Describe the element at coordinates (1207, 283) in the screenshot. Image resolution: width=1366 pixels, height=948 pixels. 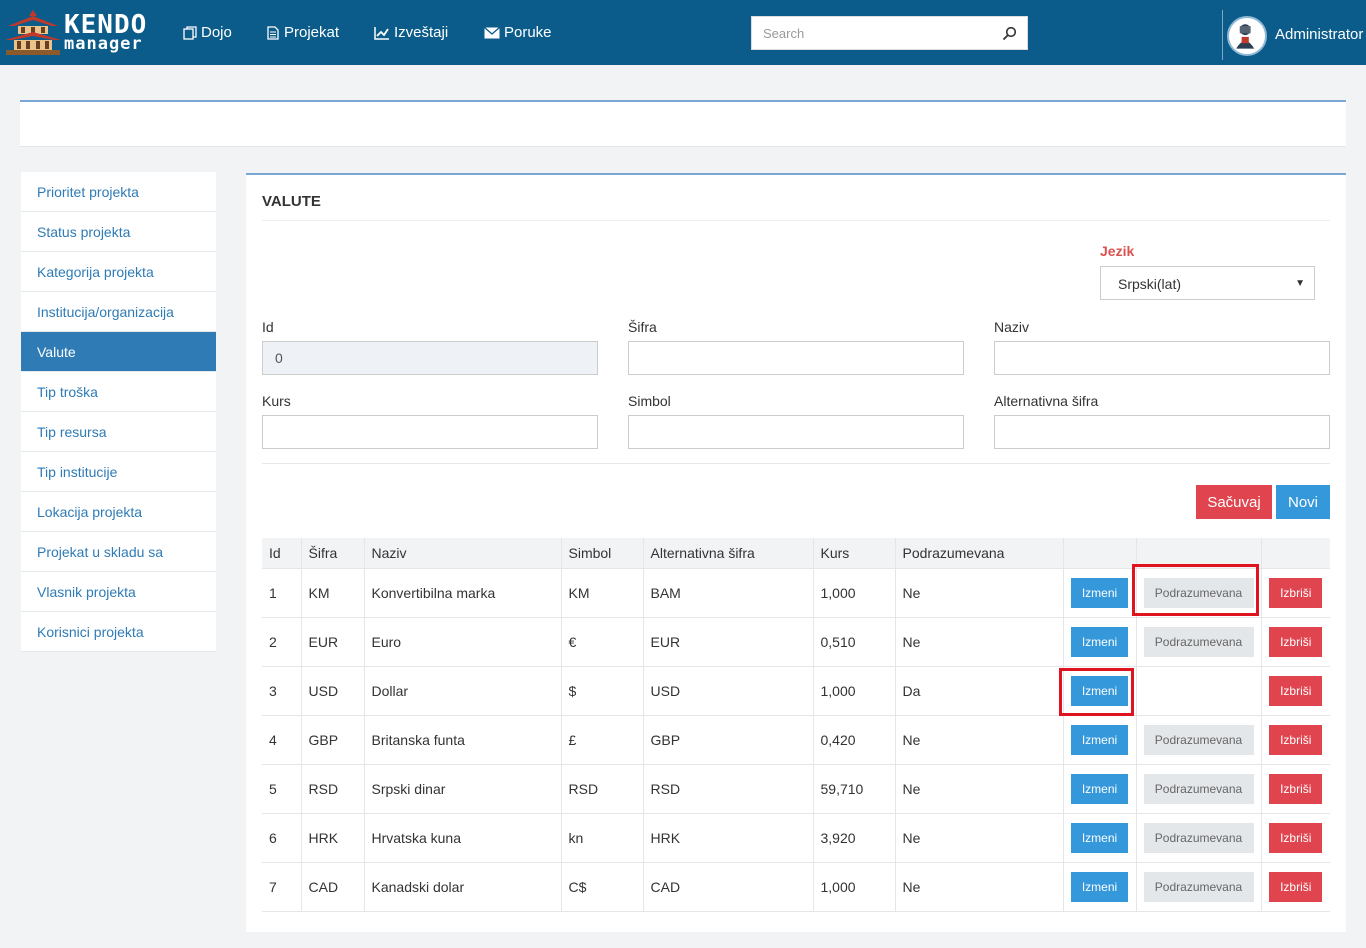
I see `language-select: Srpski(lat) ▼` at that location.